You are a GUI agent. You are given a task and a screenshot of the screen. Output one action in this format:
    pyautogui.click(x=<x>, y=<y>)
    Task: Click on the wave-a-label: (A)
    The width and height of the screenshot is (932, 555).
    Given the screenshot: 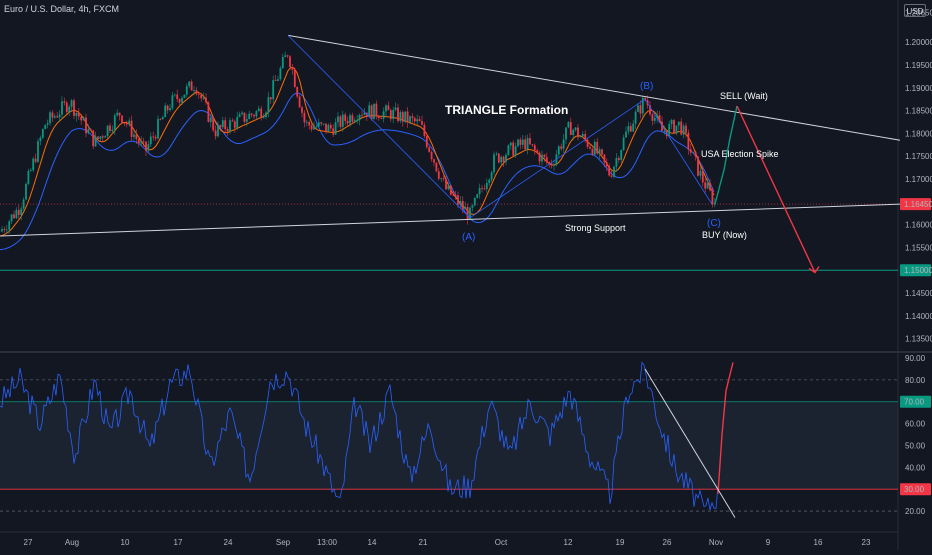 What is the action you would take?
    pyautogui.click(x=468, y=237)
    